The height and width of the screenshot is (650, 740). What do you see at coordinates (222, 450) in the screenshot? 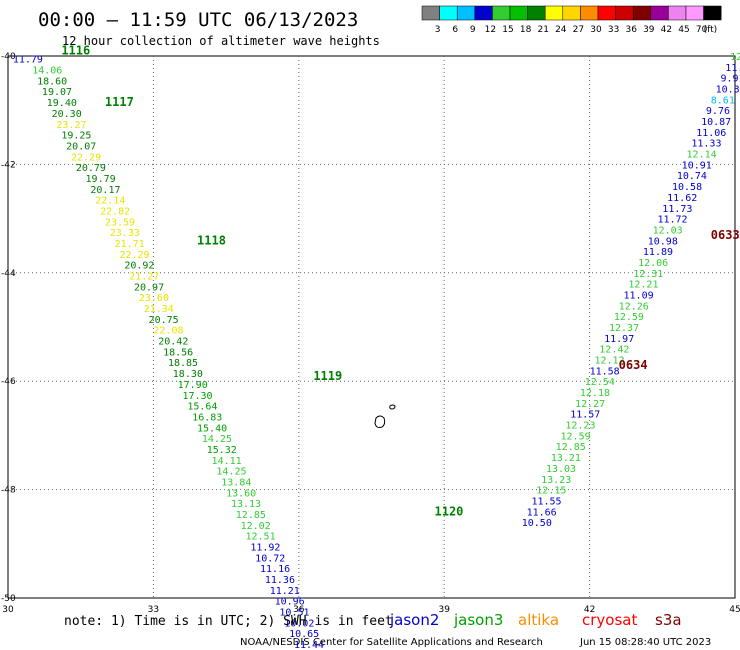
I see `data-point-label: 15.32` at bounding box center [222, 450].